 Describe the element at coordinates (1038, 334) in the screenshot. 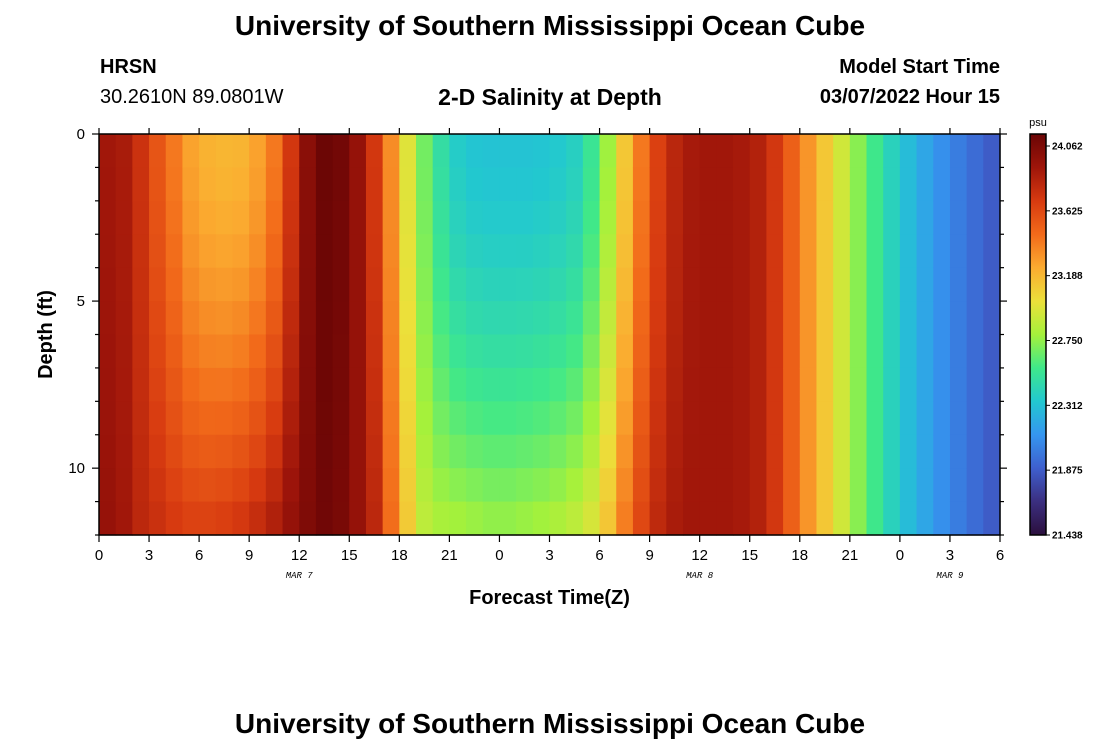

I see `colorbar` at that location.